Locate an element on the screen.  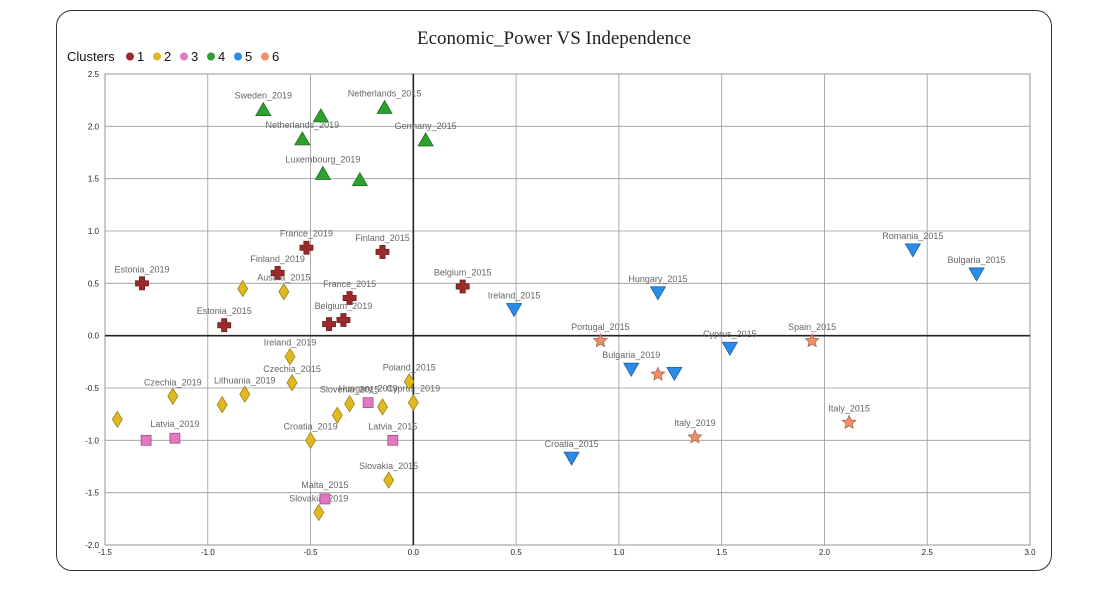
point-label: Portugal_2015 is located at coordinates (600, 327).